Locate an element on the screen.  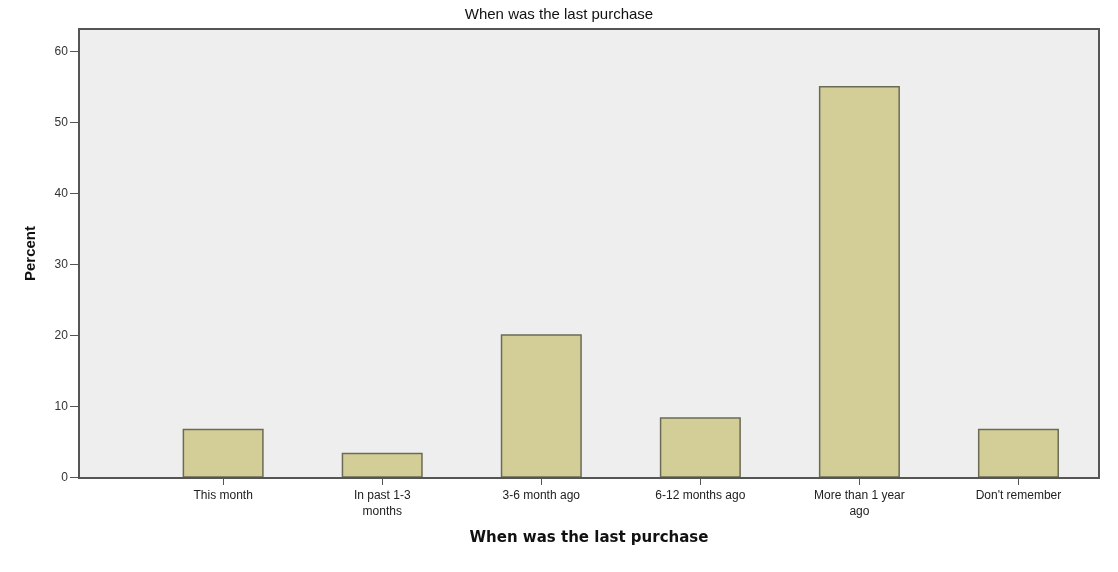
y-tick-label: 0 is located at coordinates (65, 477).